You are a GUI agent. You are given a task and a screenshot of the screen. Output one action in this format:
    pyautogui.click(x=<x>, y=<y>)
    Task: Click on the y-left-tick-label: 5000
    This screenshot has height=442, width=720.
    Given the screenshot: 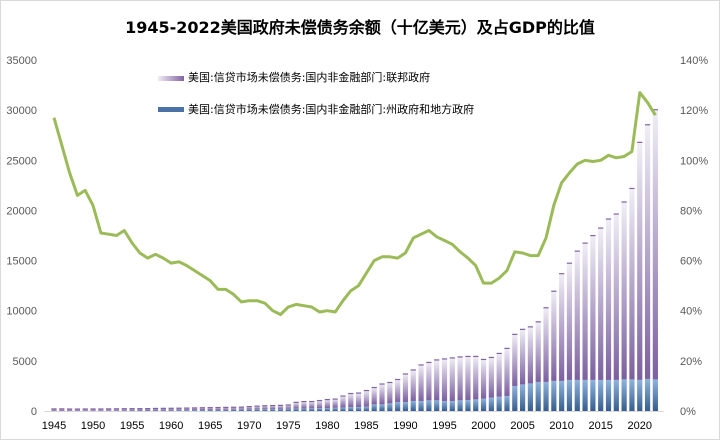 What is the action you would take?
    pyautogui.click(x=25, y=362)
    